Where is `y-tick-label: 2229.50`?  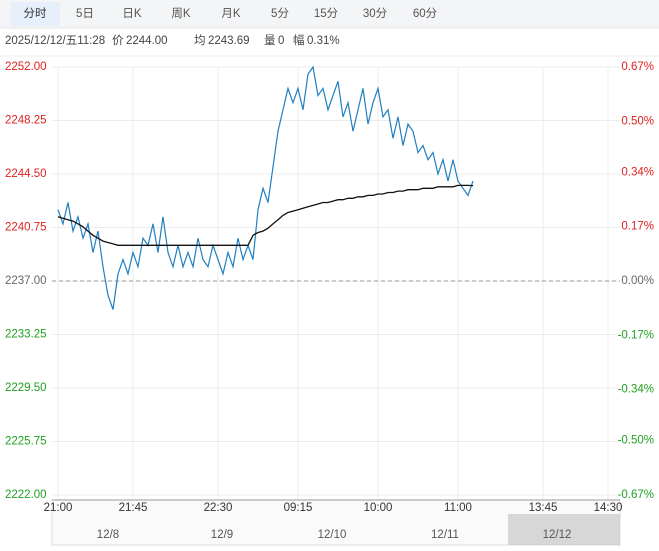 y-tick-label: 2229.50 is located at coordinates (26, 388).